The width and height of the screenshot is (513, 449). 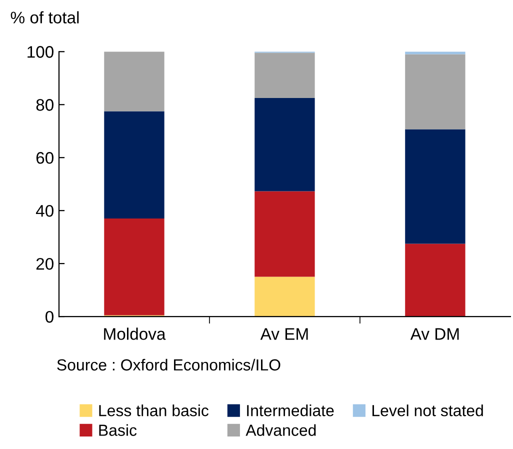 I want to click on legend-label: Basic, so click(x=118, y=430).